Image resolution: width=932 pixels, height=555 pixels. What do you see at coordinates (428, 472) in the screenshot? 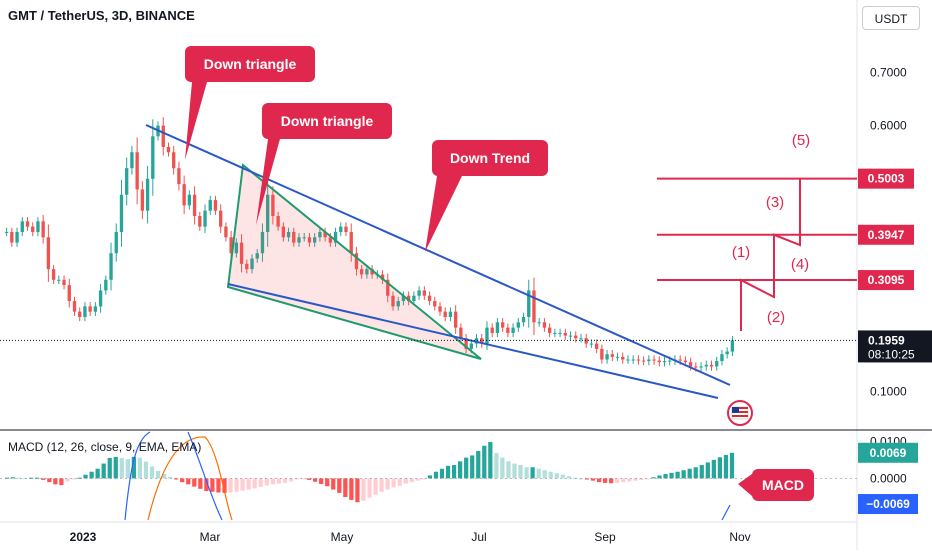
I see `macd-histogram` at bounding box center [428, 472].